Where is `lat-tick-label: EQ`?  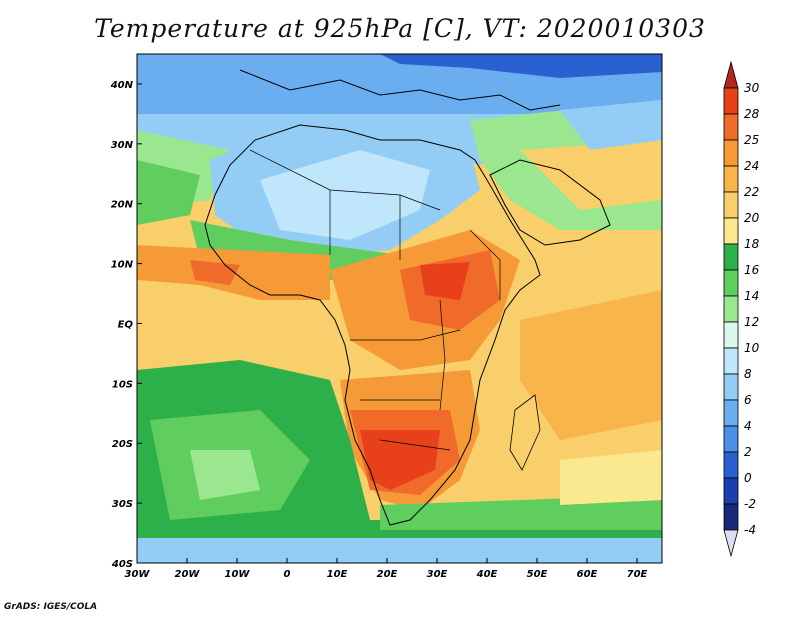 lat-tick-label: EQ is located at coordinates (126, 324).